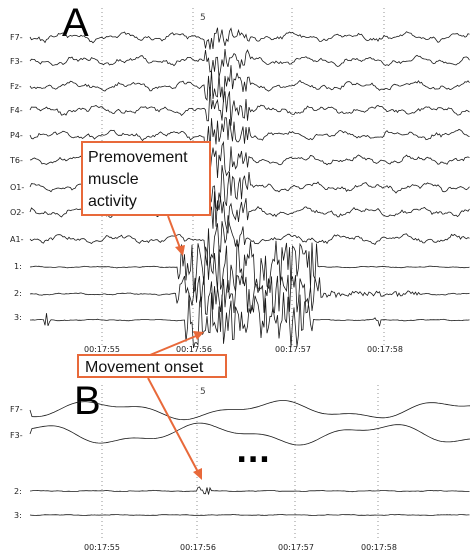  What do you see at coordinates (203, 392) in the screenshot?
I see `panel-b-scale-mark: 5` at bounding box center [203, 392].